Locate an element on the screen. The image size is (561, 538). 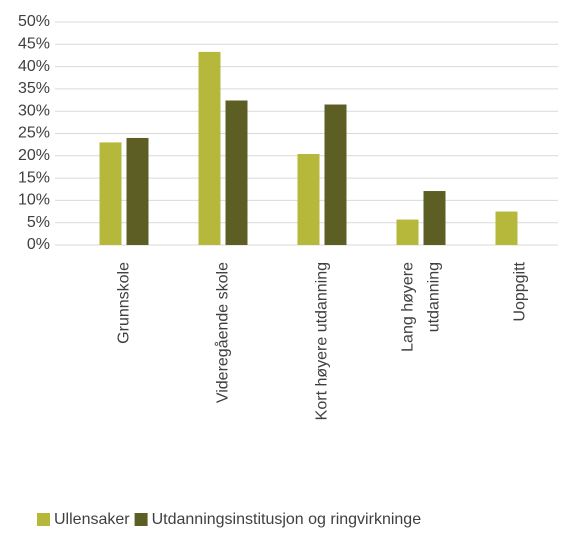
x-tick-label: Uoppgitt is located at coordinates (520, 291).